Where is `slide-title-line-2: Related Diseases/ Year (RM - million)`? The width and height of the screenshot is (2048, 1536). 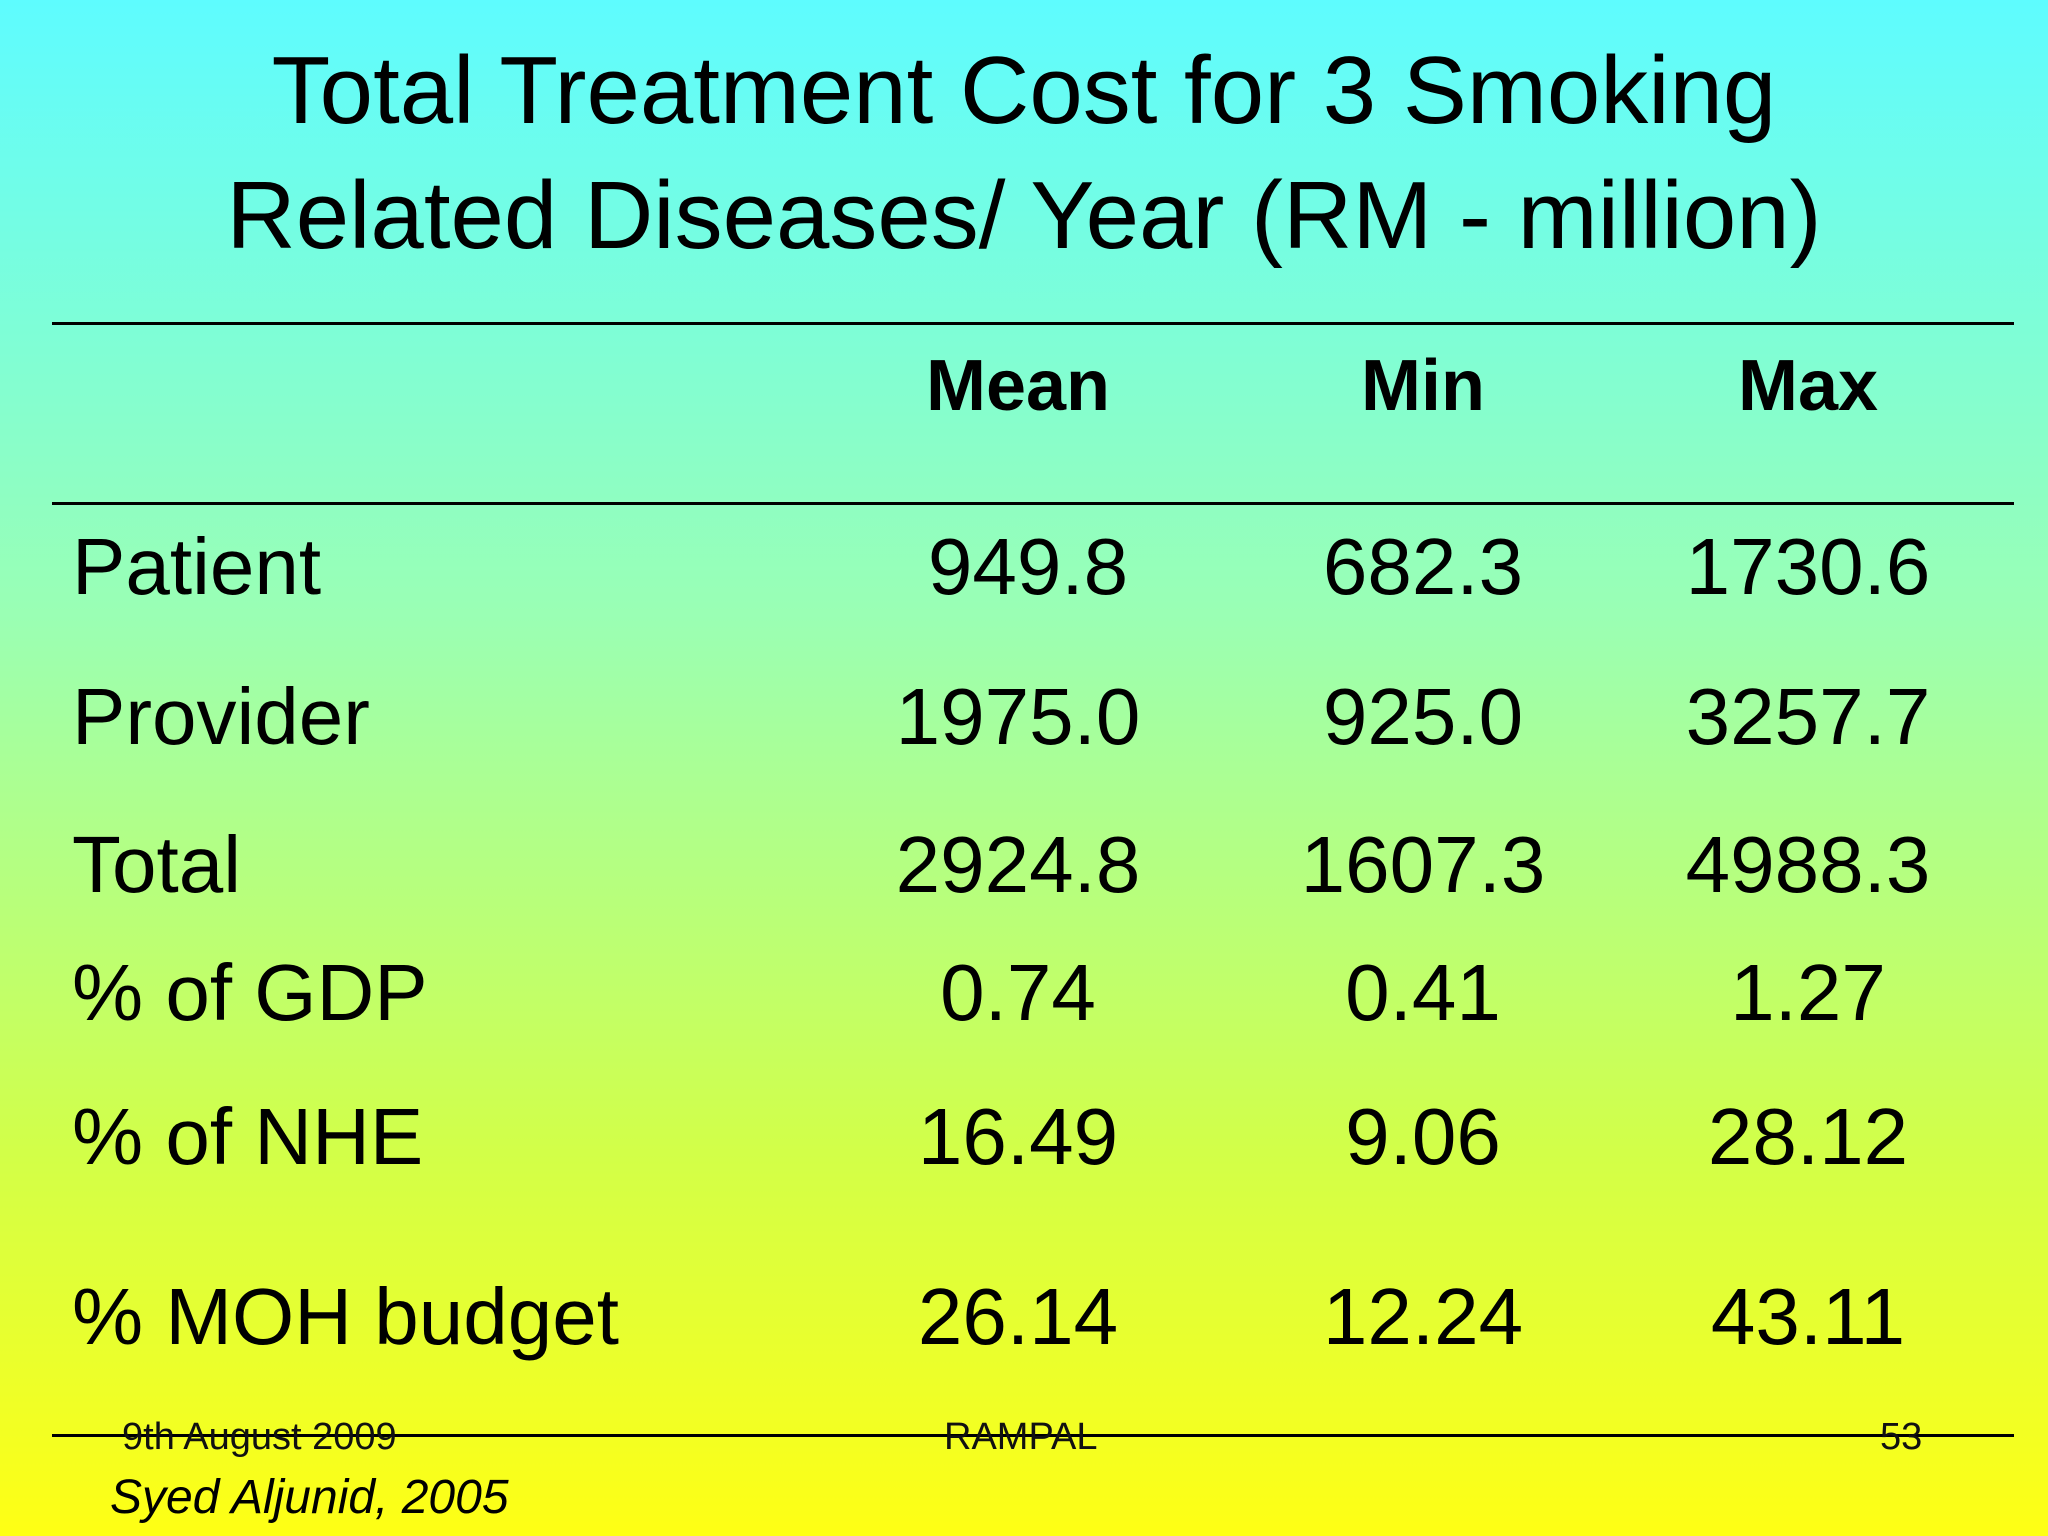
slide-title-line-2: Related Diseases/ Year (RM - million) is located at coordinates (1024, 215).